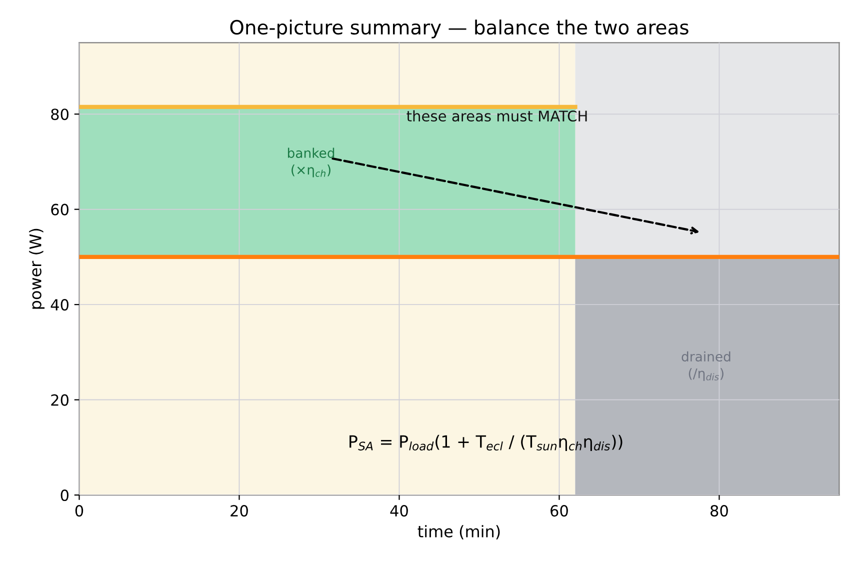 This screenshot has width=852, height=569. What do you see at coordinates (459, 29) in the screenshot?
I see `chart-title: One-picture summary — balance the two areas` at bounding box center [459, 29].